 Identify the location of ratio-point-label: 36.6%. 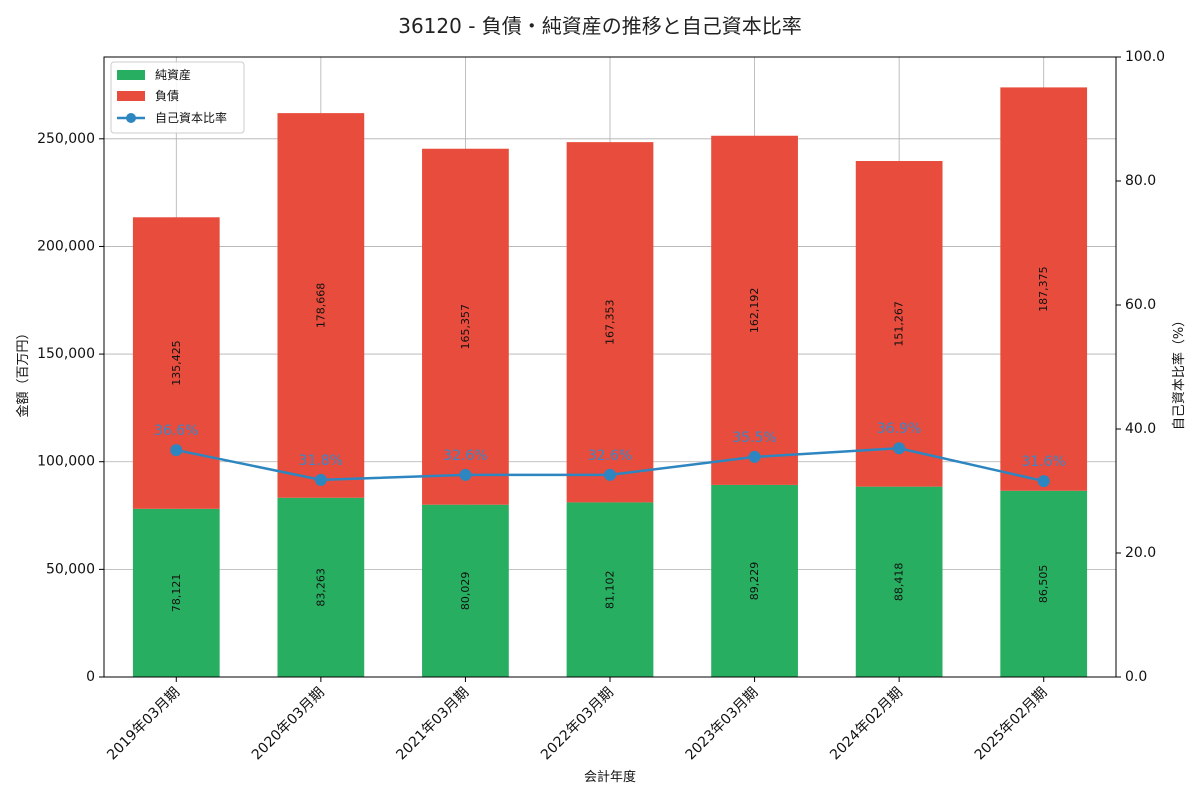
(176, 431).